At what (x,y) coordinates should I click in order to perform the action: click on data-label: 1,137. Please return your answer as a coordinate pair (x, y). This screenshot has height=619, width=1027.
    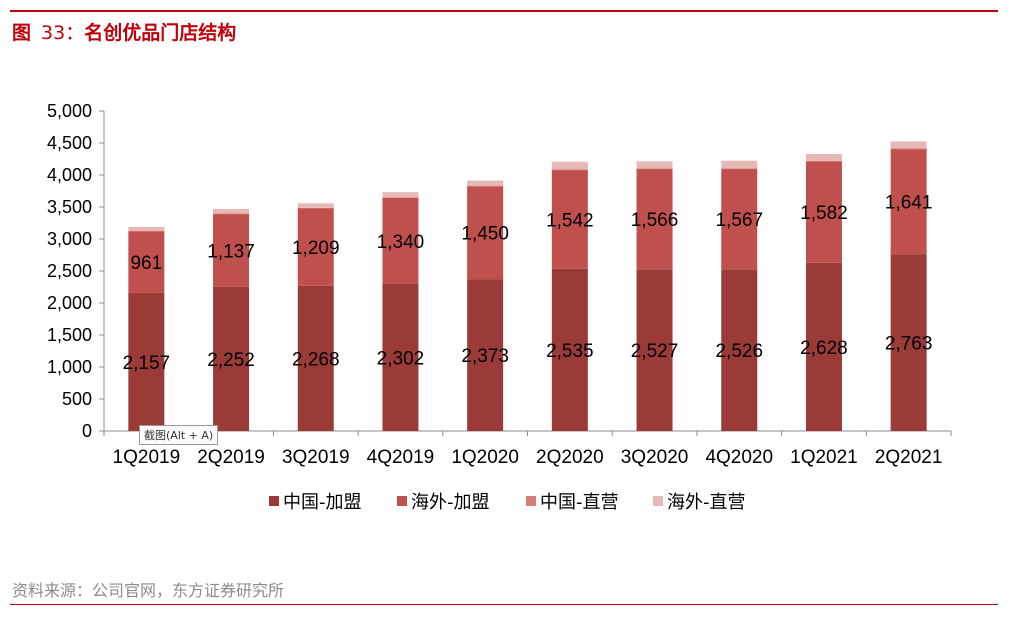
    Looking at the image, I should click on (231, 251).